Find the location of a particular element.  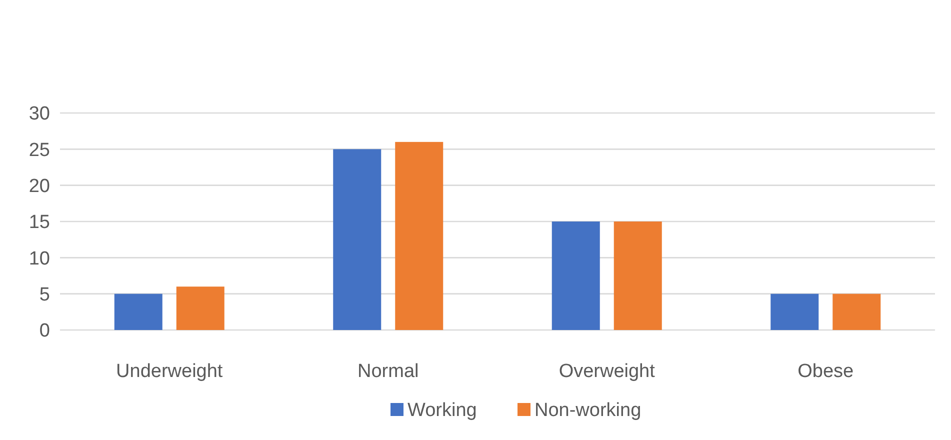

y-tick-label: 0 is located at coordinates (44, 331).